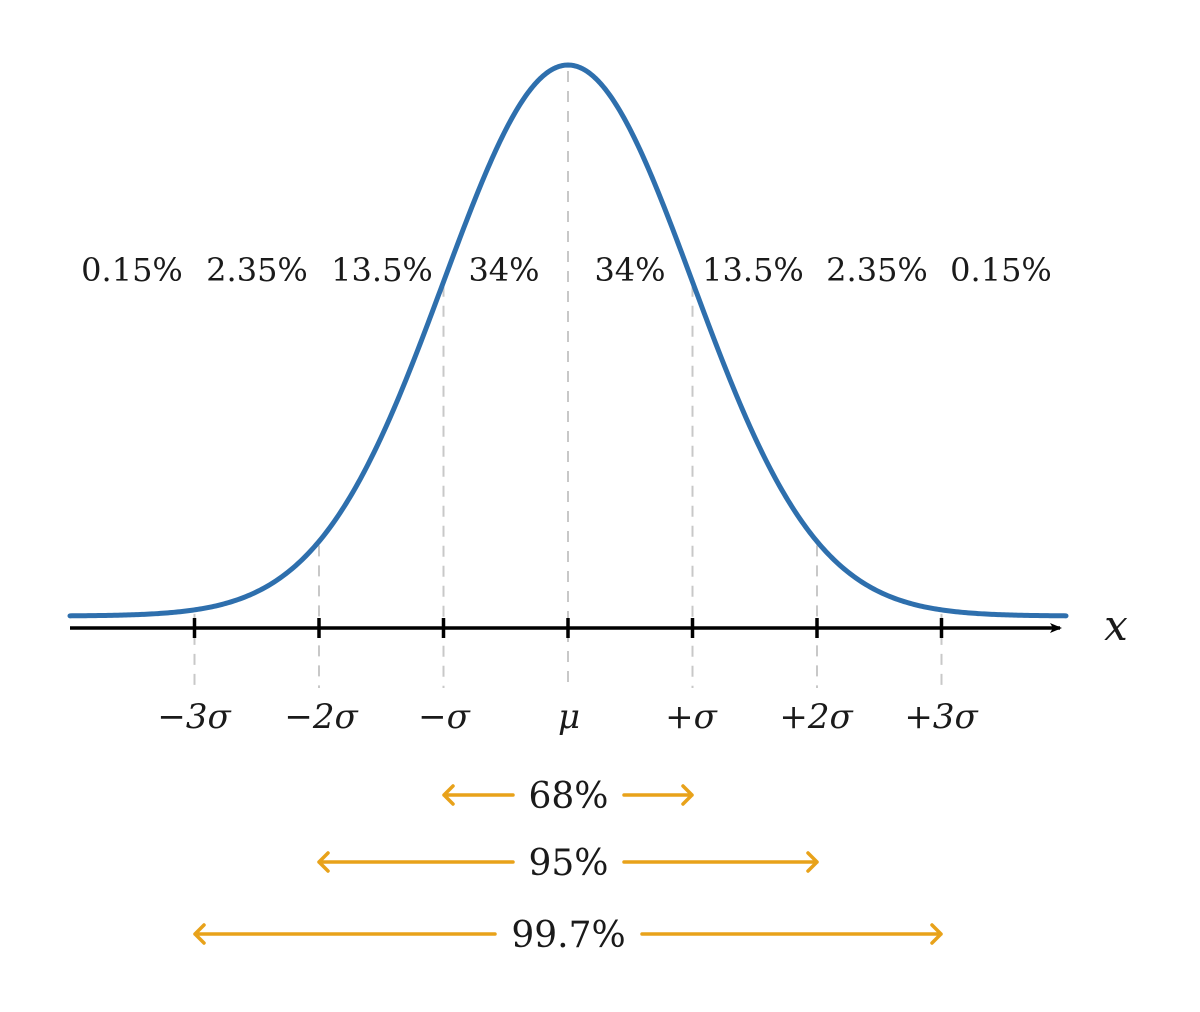 This screenshot has width=1200, height=1012. I want to click on tick-label-plus-1-sigma: +σ, so click(691, 717).